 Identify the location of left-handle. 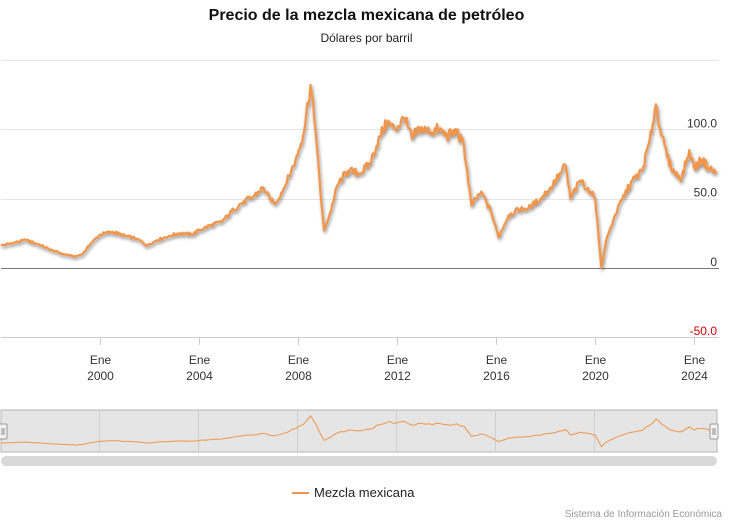
(4, 431).